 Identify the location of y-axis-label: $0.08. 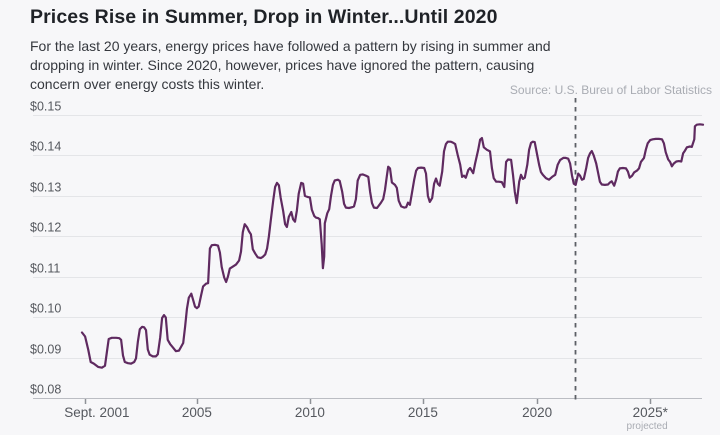
(45, 390).